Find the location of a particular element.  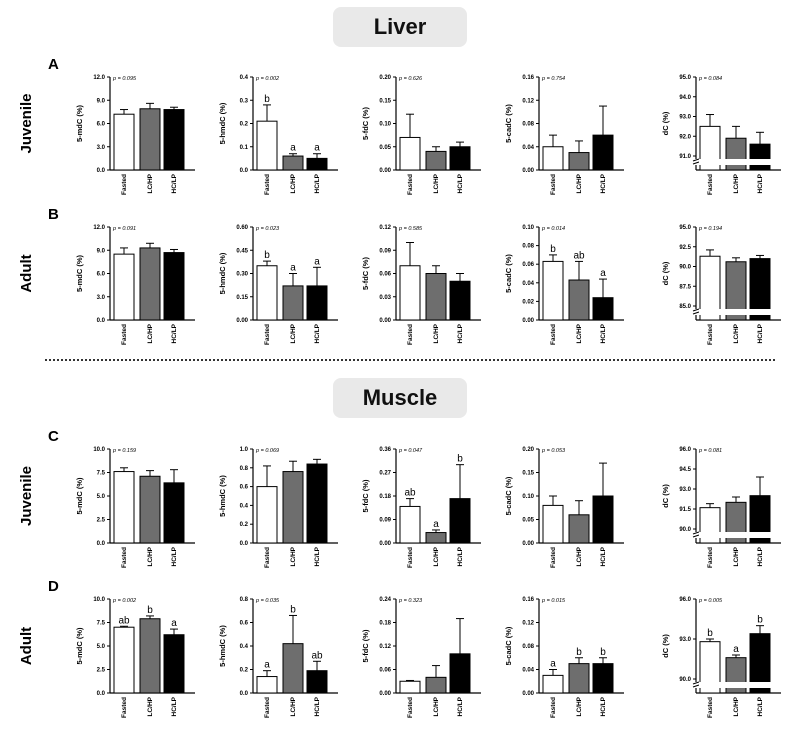

category-label-C-3-2: LC/HP is located at coordinates (436, 556).